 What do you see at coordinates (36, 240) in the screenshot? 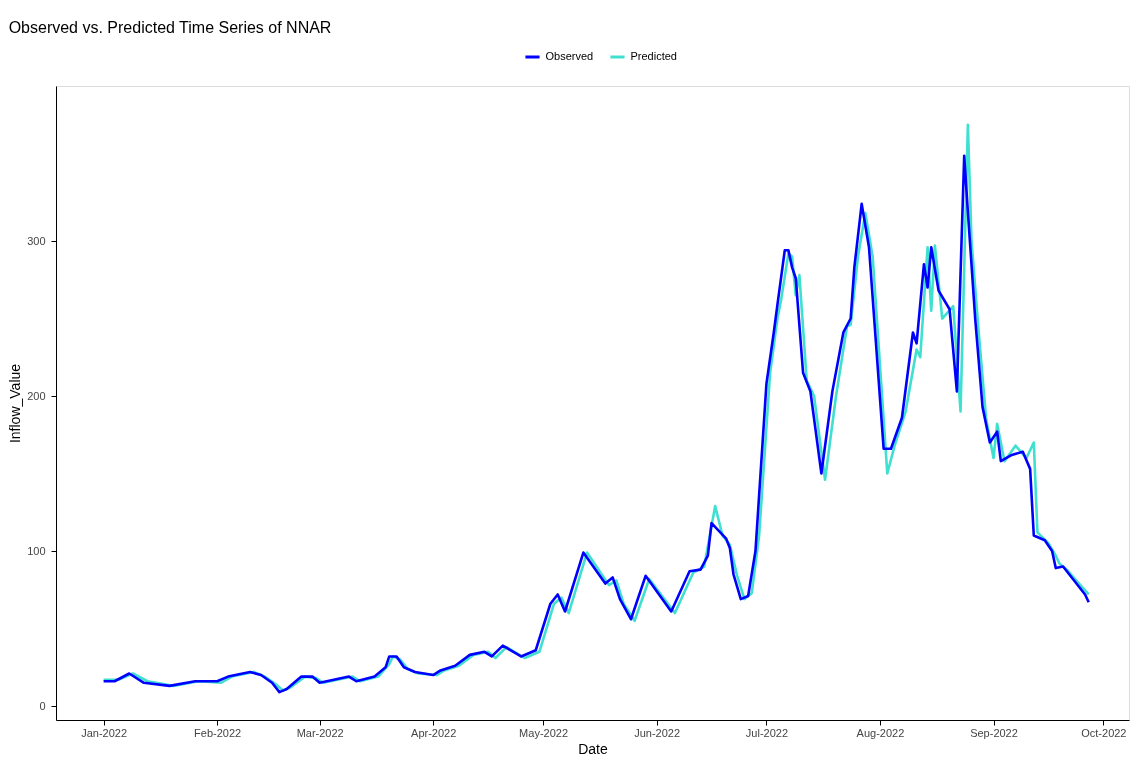
I see `y-tick-label: 300` at bounding box center [36, 240].